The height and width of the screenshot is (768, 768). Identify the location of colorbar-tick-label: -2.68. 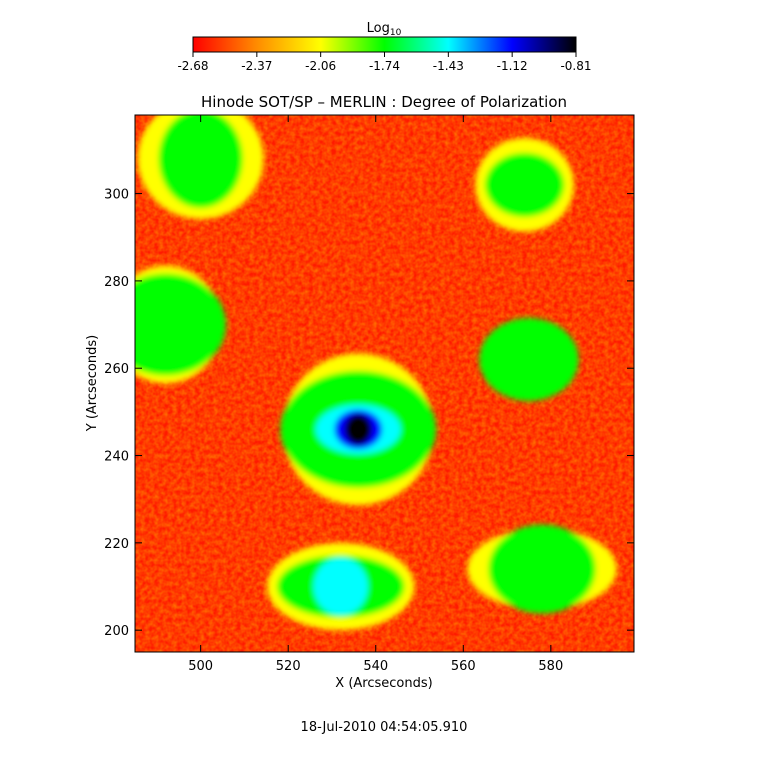
(192, 66).